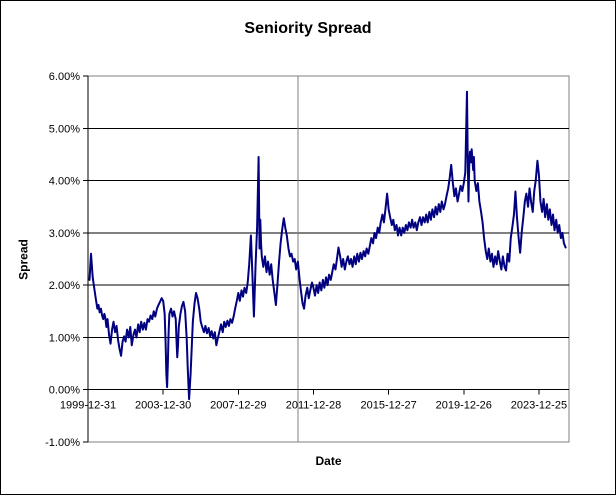 The width and height of the screenshot is (616, 495). I want to click on y-tick-label: 4.00%, so click(64, 182).